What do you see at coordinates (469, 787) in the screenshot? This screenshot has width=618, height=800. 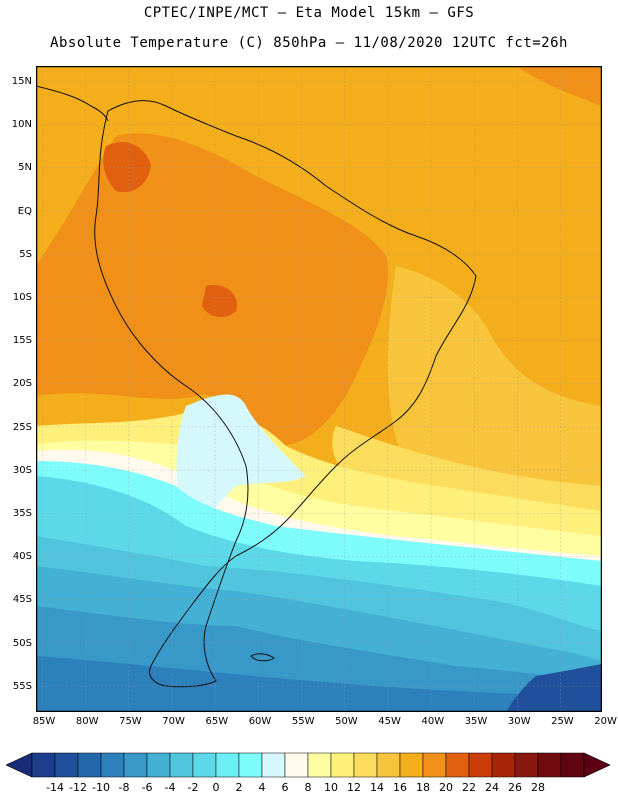 I see `colorbar-tick-label: 22` at bounding box center [469, 787].